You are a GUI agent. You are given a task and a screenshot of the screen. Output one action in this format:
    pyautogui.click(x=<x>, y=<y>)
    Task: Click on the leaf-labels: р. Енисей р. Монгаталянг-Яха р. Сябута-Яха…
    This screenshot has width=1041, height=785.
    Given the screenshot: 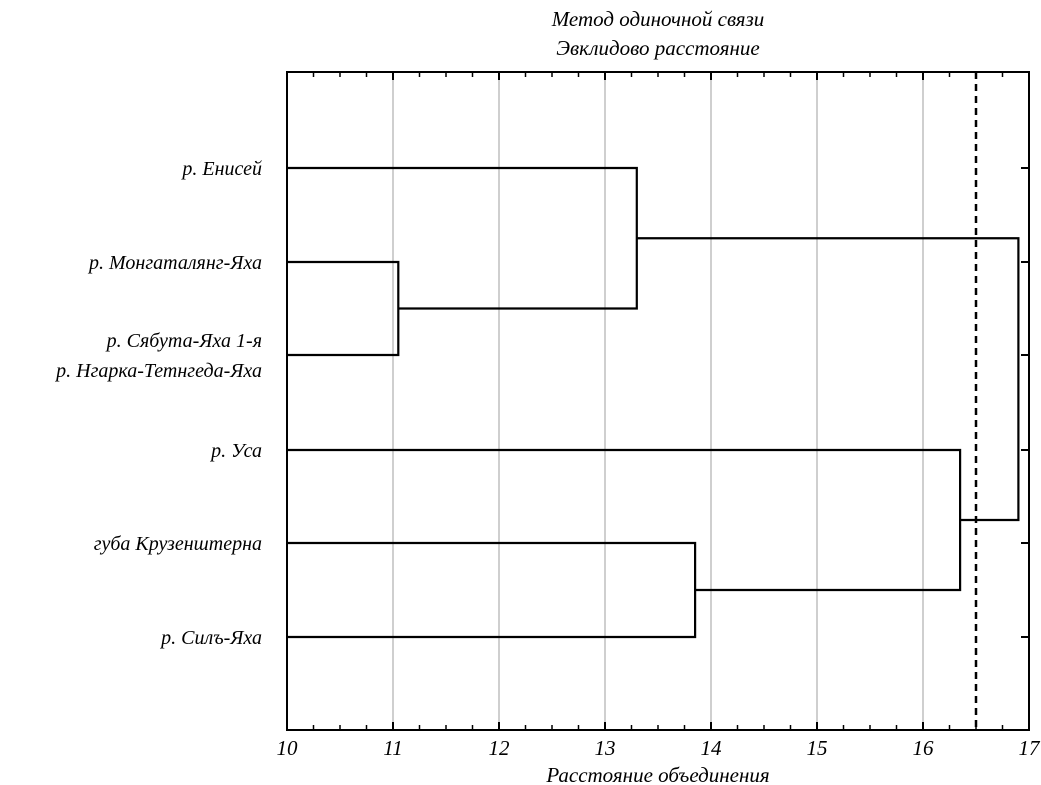 What is the action you would take?
    pyautogui.click(x=158, y=403)
    